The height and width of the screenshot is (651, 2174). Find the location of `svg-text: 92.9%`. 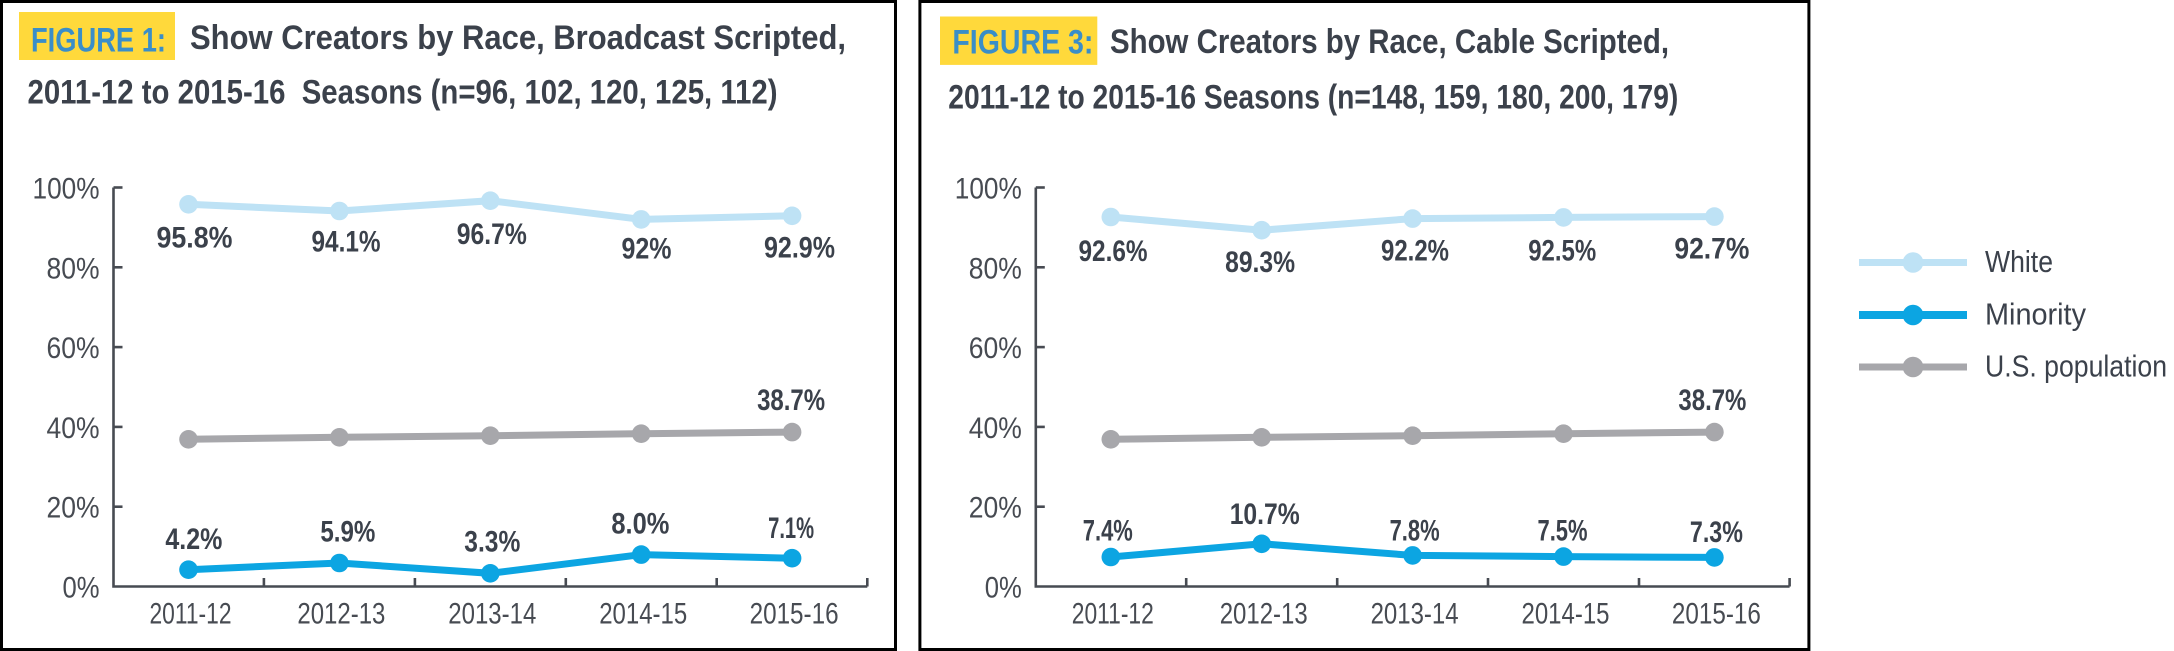

svg-text: 92.9% is located at coordinates (799, 248).